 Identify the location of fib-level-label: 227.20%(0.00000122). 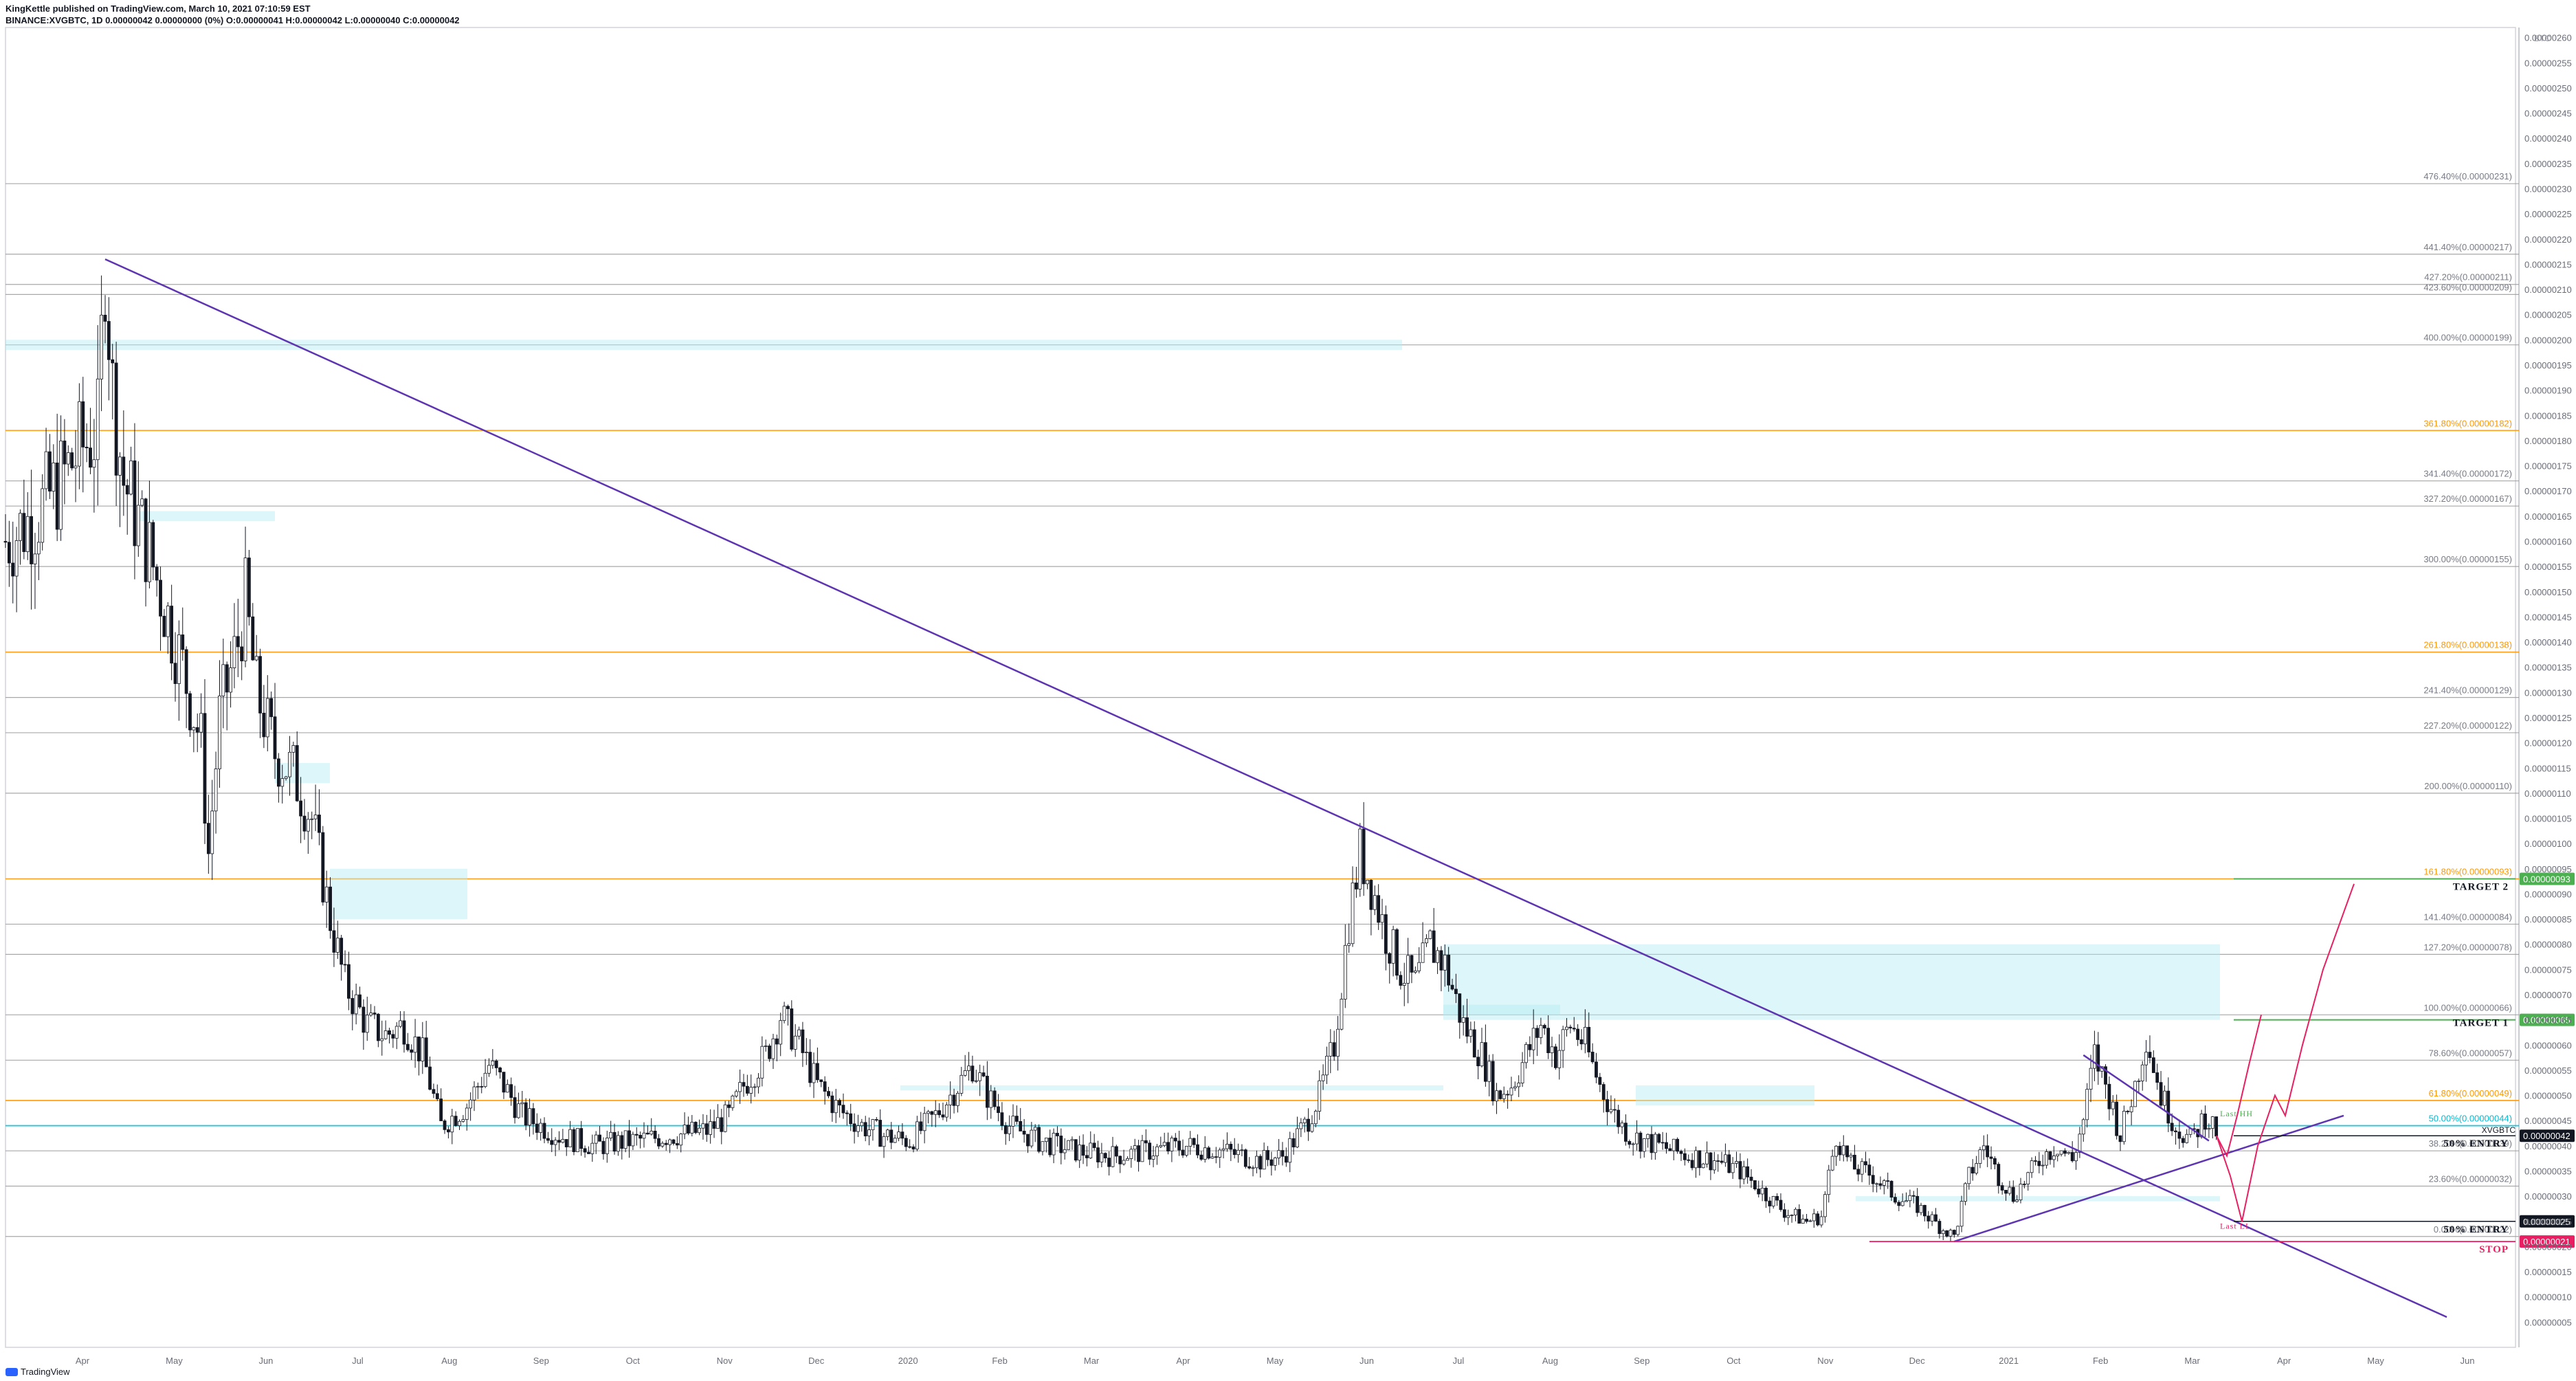
(2467, 725).